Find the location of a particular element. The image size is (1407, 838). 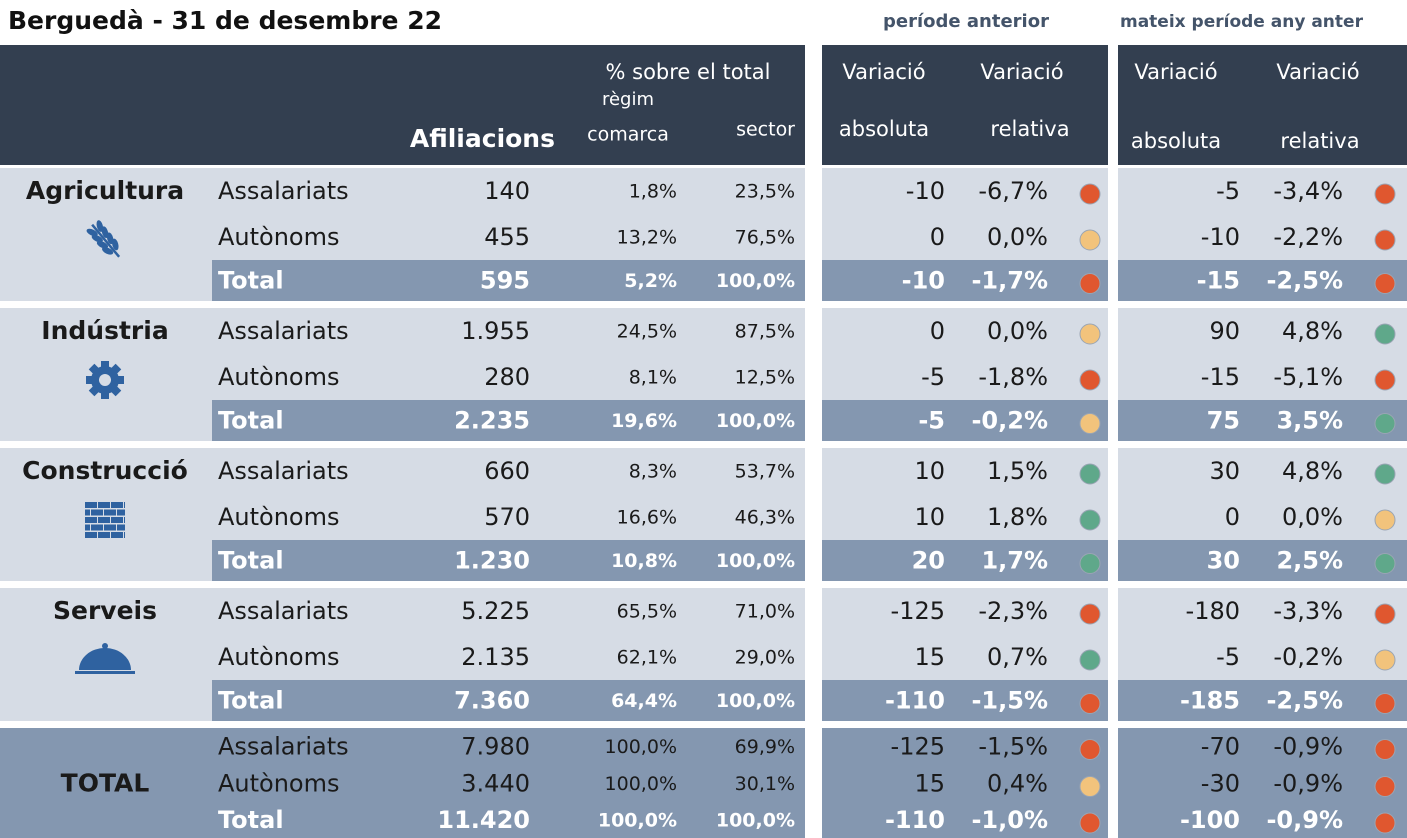

variation-rel: -1,5% is located at coordinates (1009, 701).